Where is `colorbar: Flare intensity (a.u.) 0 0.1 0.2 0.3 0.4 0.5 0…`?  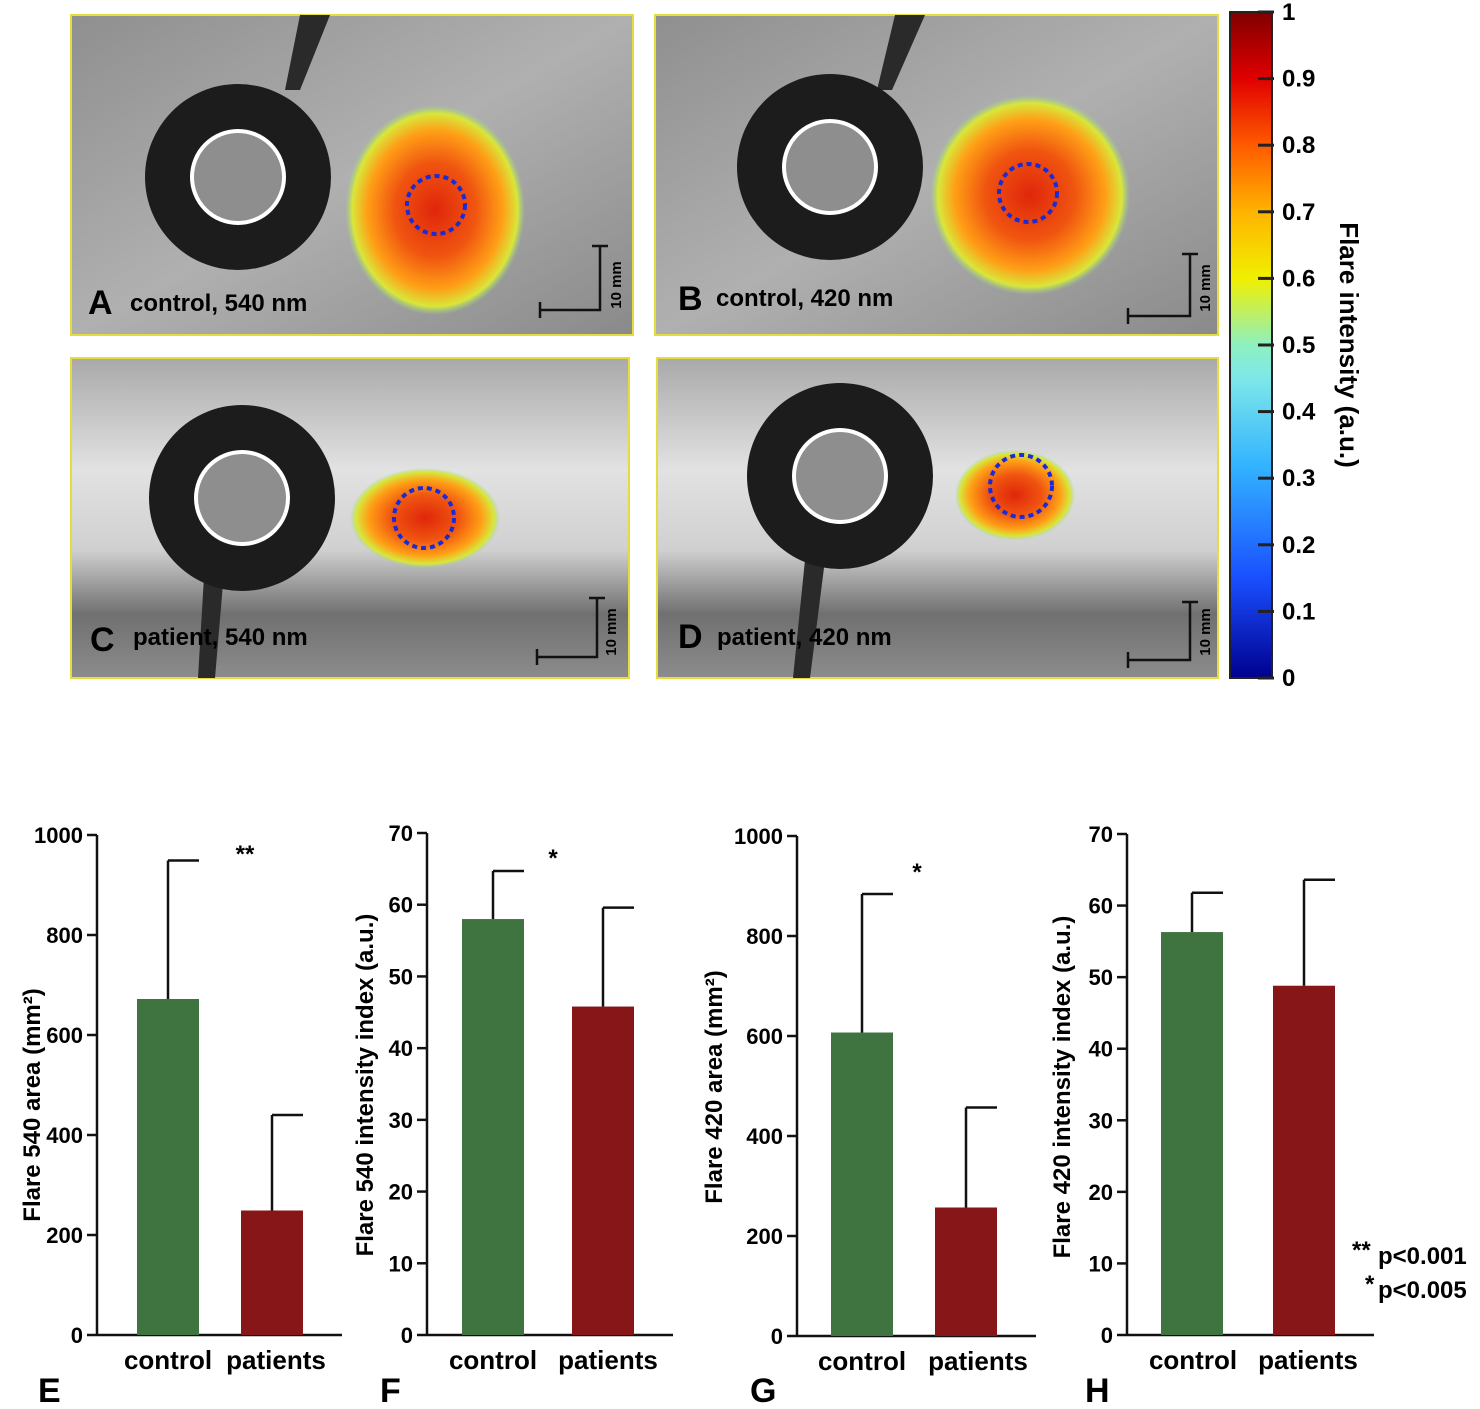 colorbar: Flare intensity (a.u.) 0 0.1 0.2 0.3 0.4 0.5 0… is located at coordinates (1296, 346).